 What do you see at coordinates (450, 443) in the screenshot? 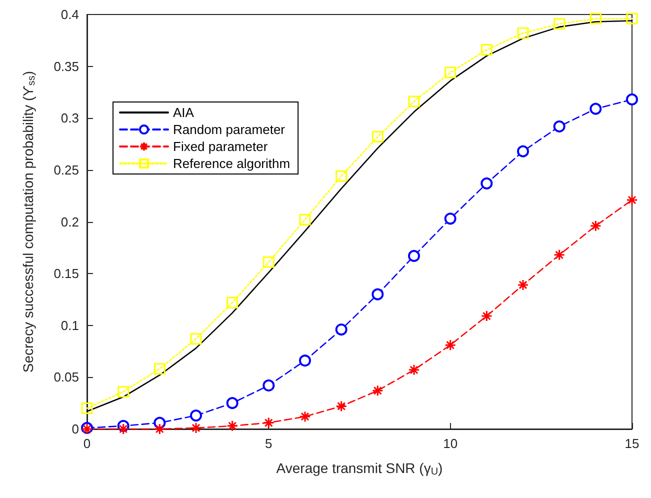
I see `x-tick-label: 10` at bounding box center [450, 443].